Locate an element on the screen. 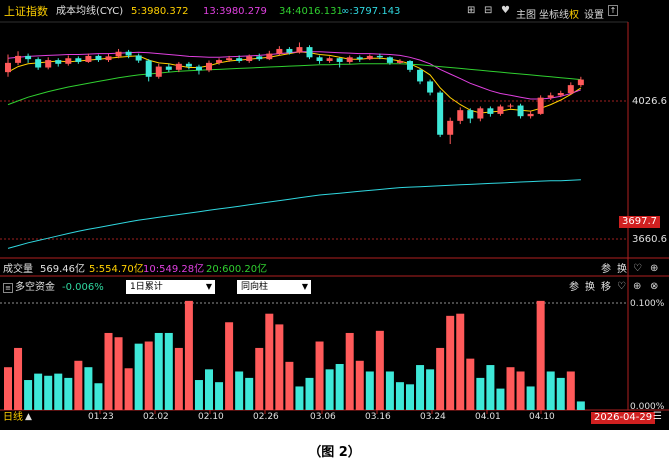  fund-heart-icon: ♡ is located at coordinates (621, 286).